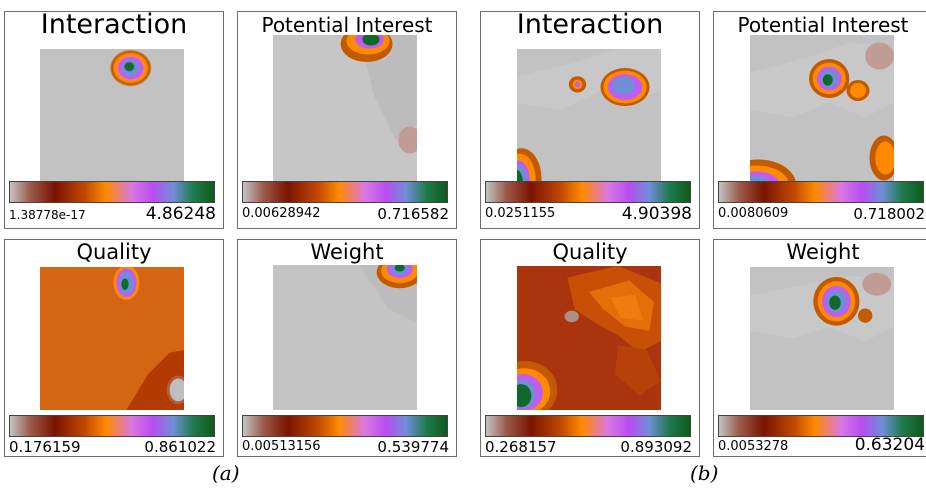 Image resolution: width=926 pixels, height=491 pixels. I want to click on colorbar-min-label: 0.0053278, so click(753, 446).